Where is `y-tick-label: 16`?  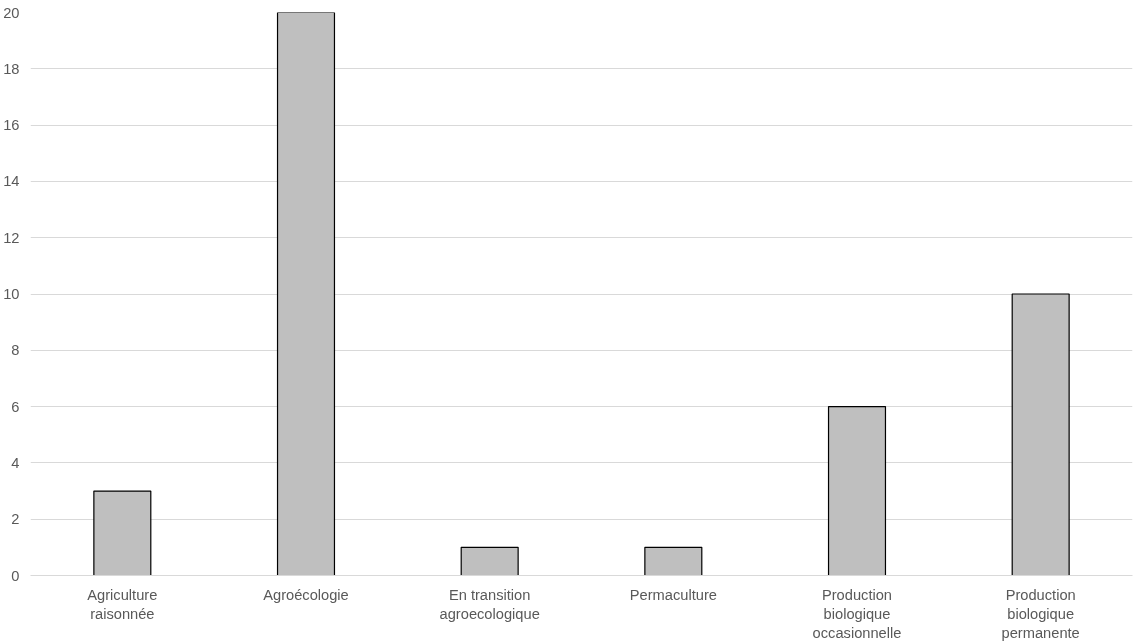 y-tick-label: 16 is located at coordinates (11, 125).